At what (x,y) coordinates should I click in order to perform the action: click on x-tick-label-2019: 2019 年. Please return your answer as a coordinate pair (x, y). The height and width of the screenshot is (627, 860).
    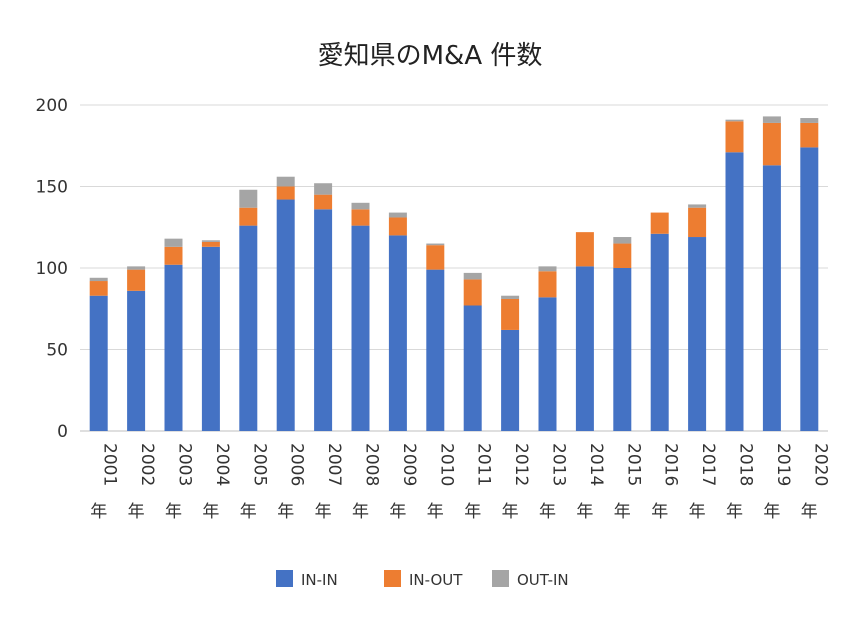
    Looking at the image, I should click on (778, 482).